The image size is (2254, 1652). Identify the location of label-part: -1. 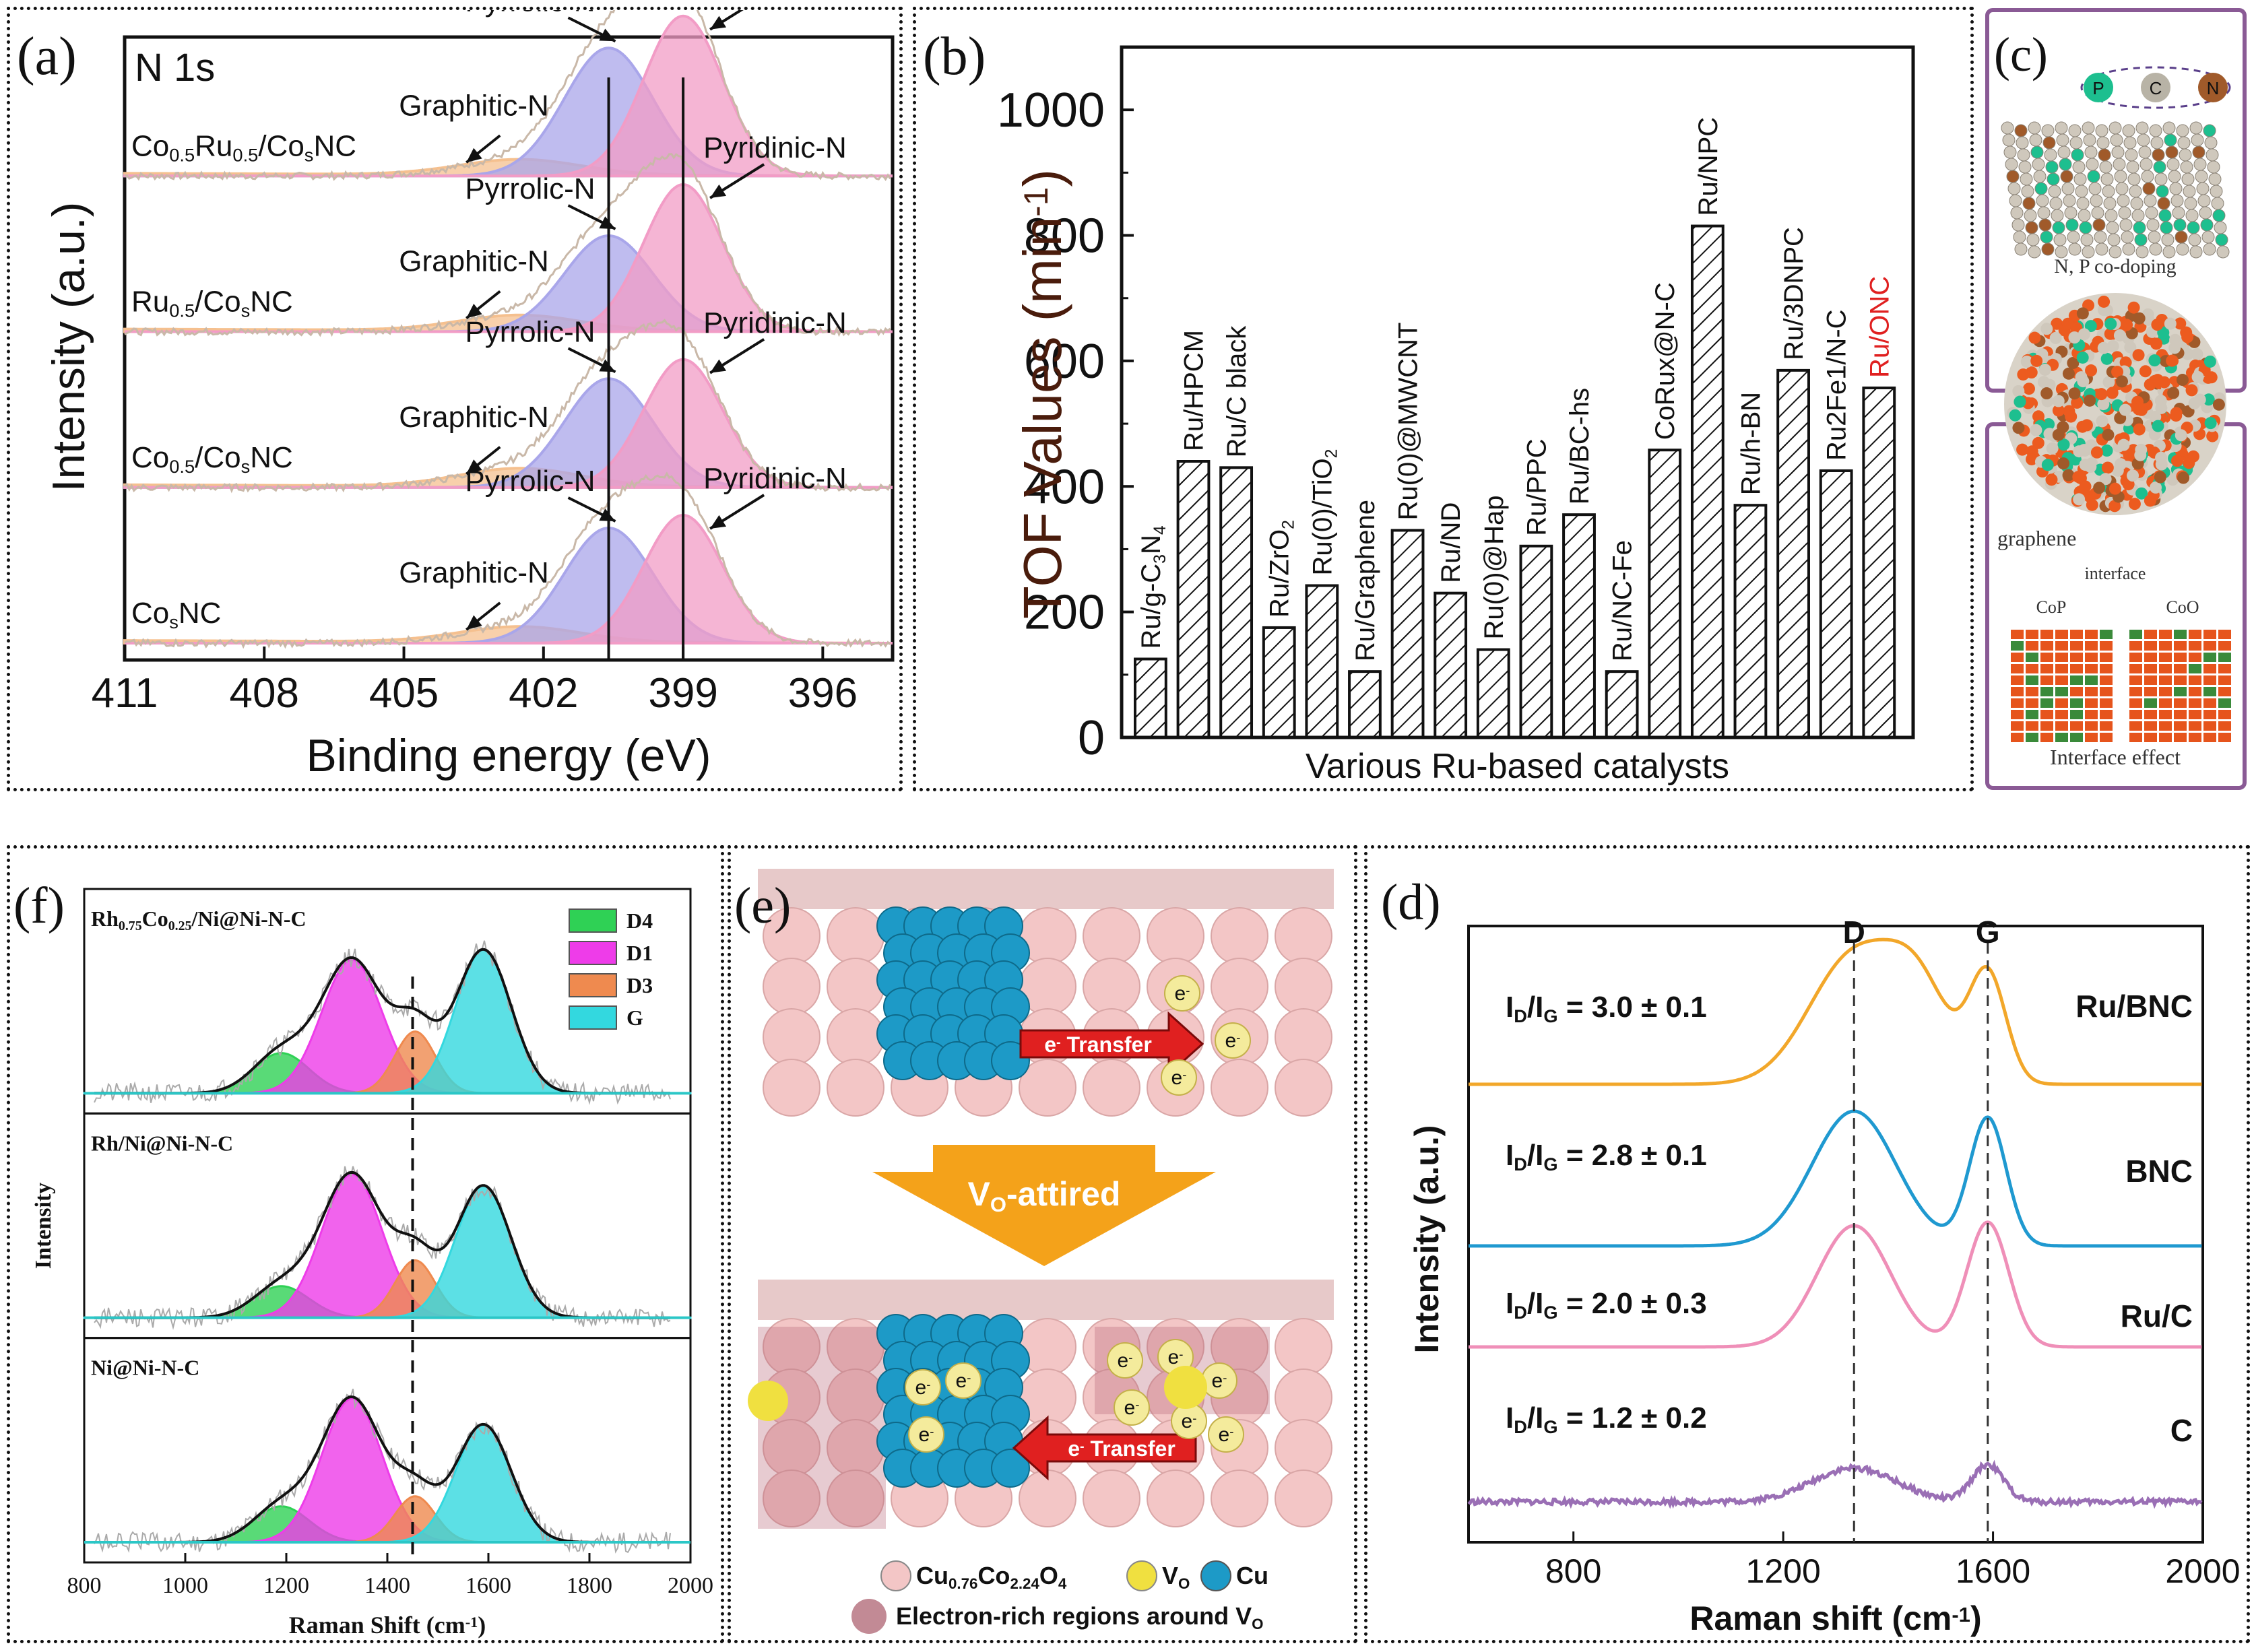
(1961, 1614).